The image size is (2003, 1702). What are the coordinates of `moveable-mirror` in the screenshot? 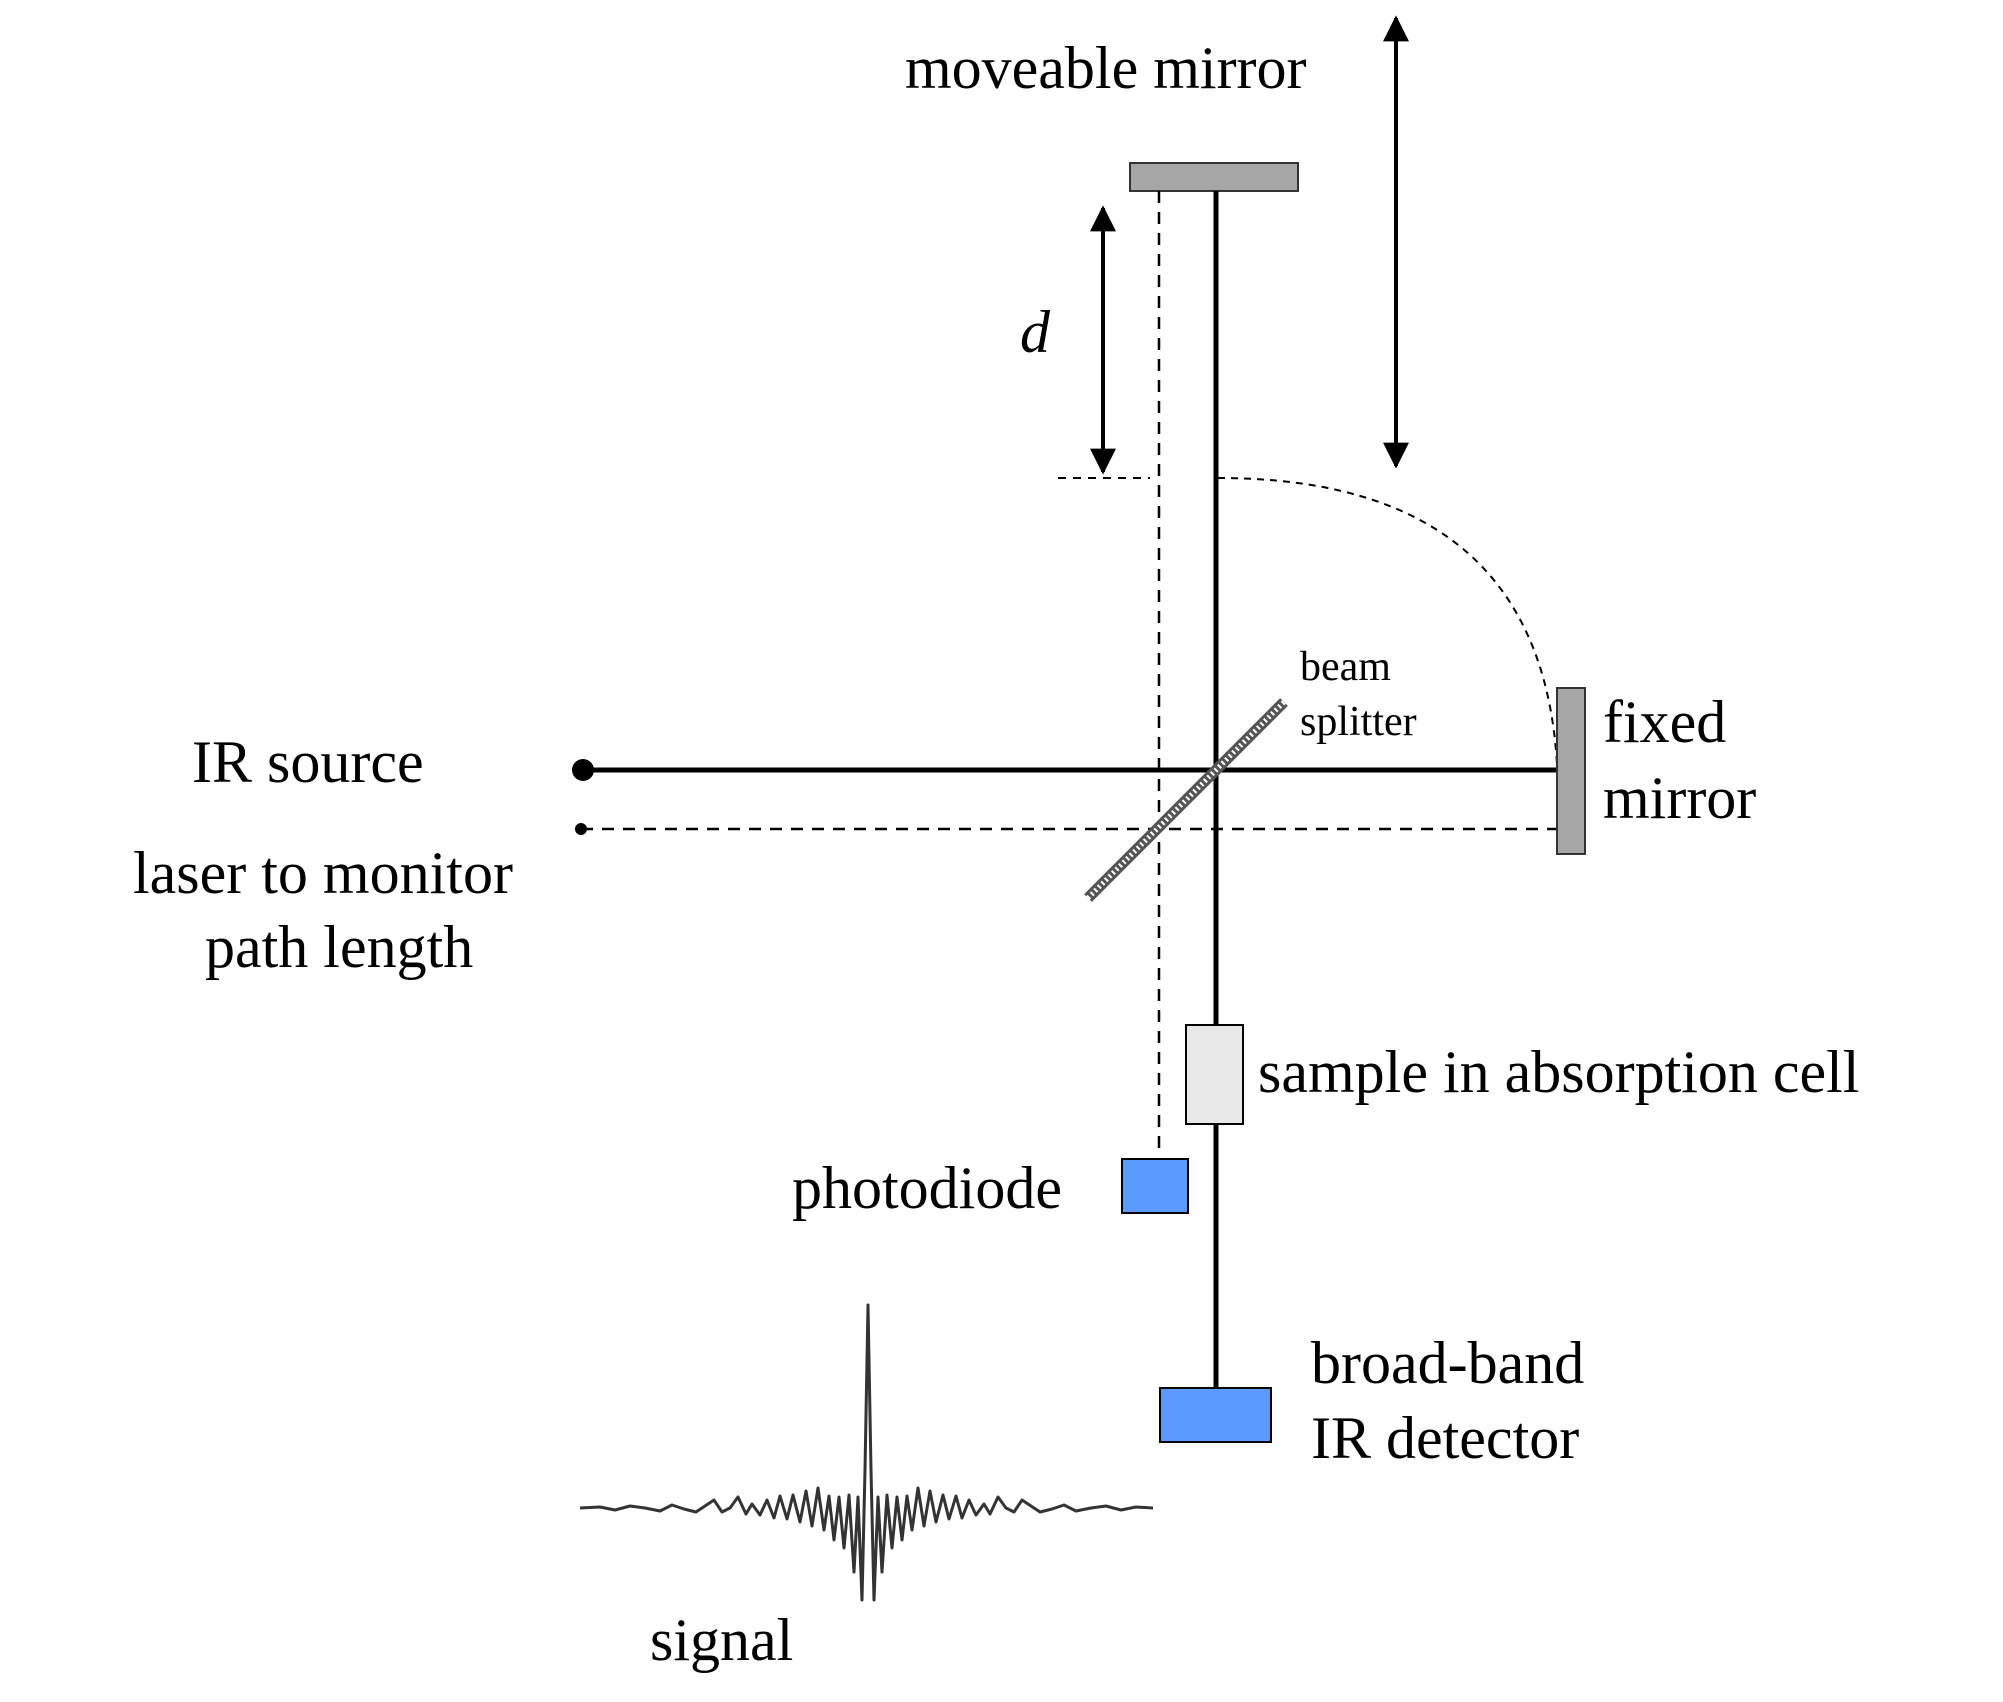 It's located at (1214, 177).